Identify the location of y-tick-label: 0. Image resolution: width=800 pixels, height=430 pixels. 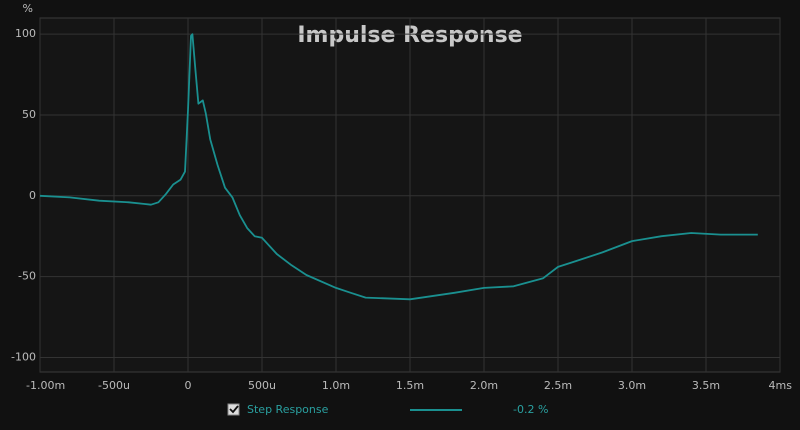
(32, 195).